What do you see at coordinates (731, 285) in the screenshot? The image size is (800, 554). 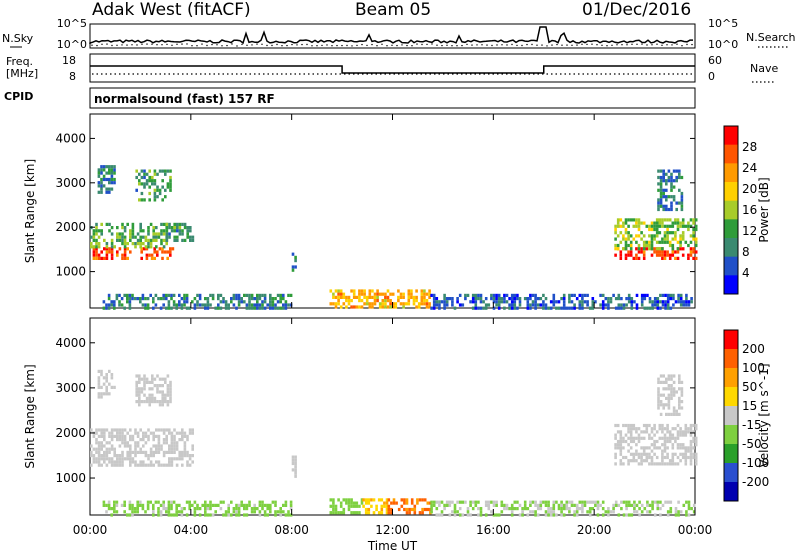 I see `colorbar-segment` at bounding box center [731, 285].